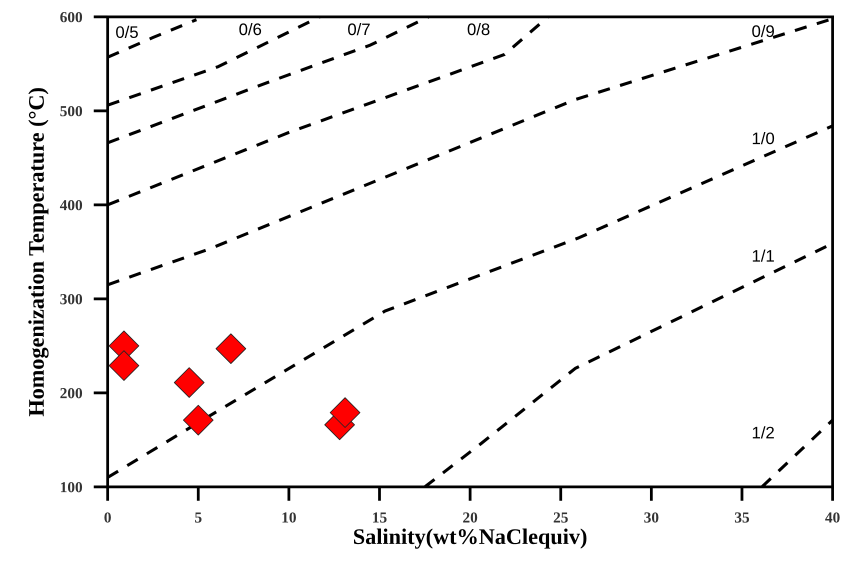 The width and height of the screenshot is (841, 581). I want to click on series-label: 0/8, so click(479, 29).